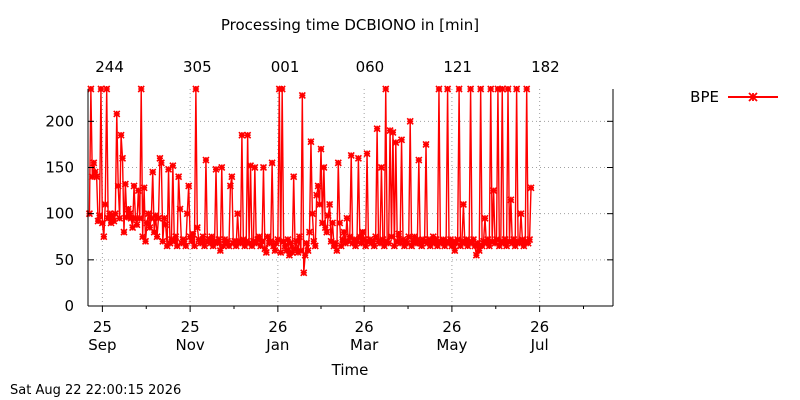  I want to click on x-tick-label: Nov, so click(189, 345).